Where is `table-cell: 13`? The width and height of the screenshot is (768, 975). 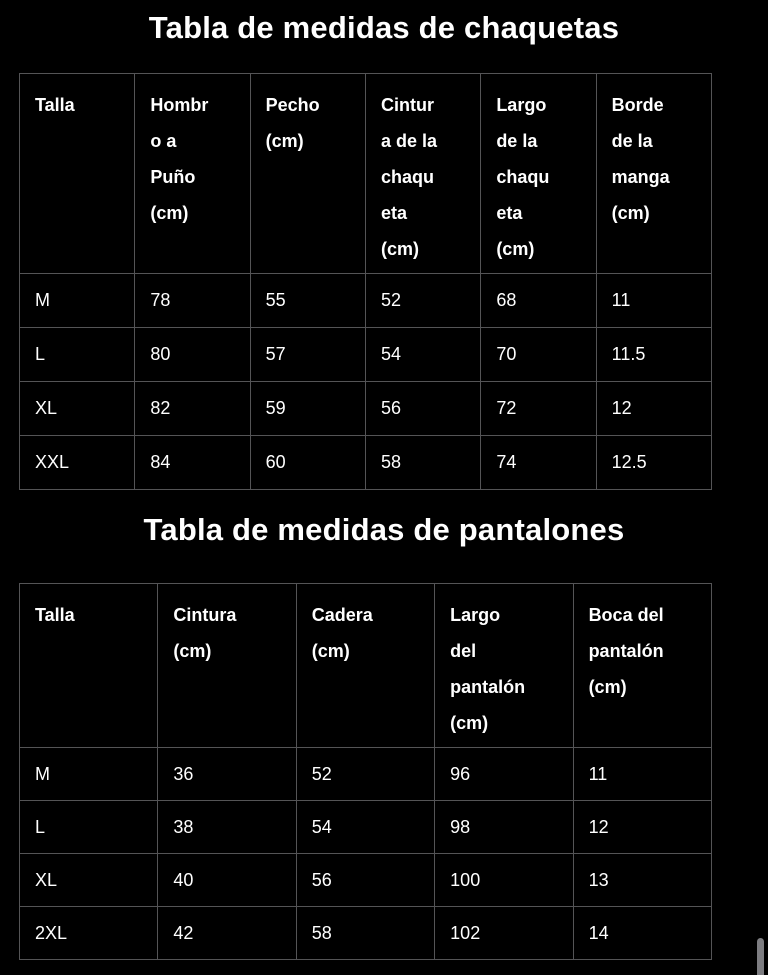
table-cell: 13 is located at coordinates (642, 880).